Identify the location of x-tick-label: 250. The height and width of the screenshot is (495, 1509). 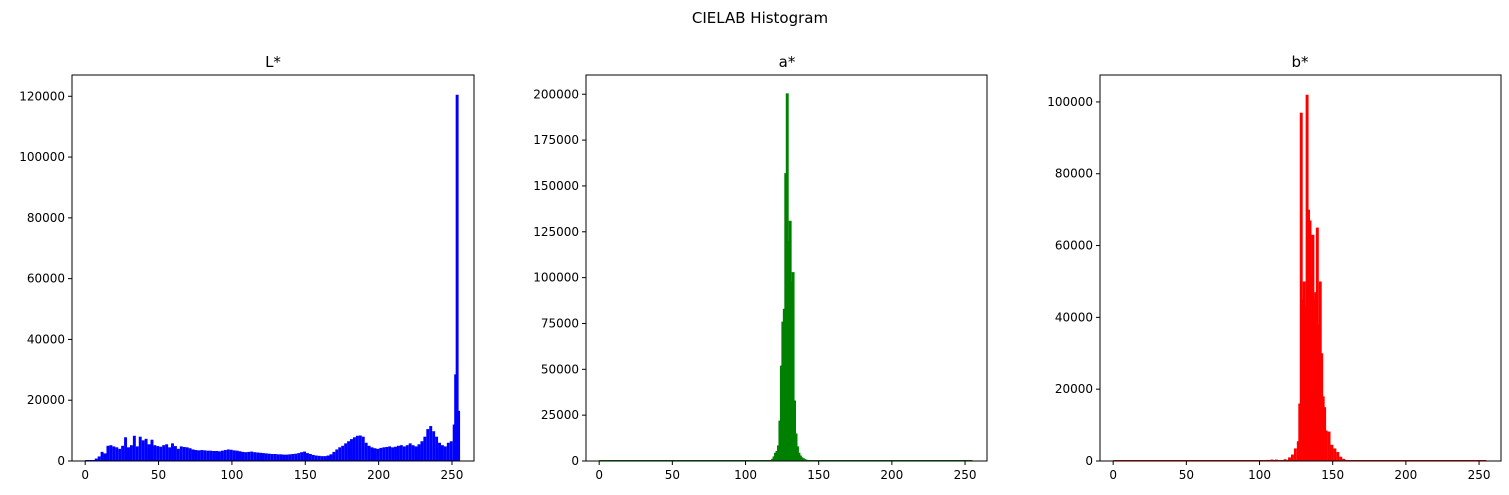
(965, 475).